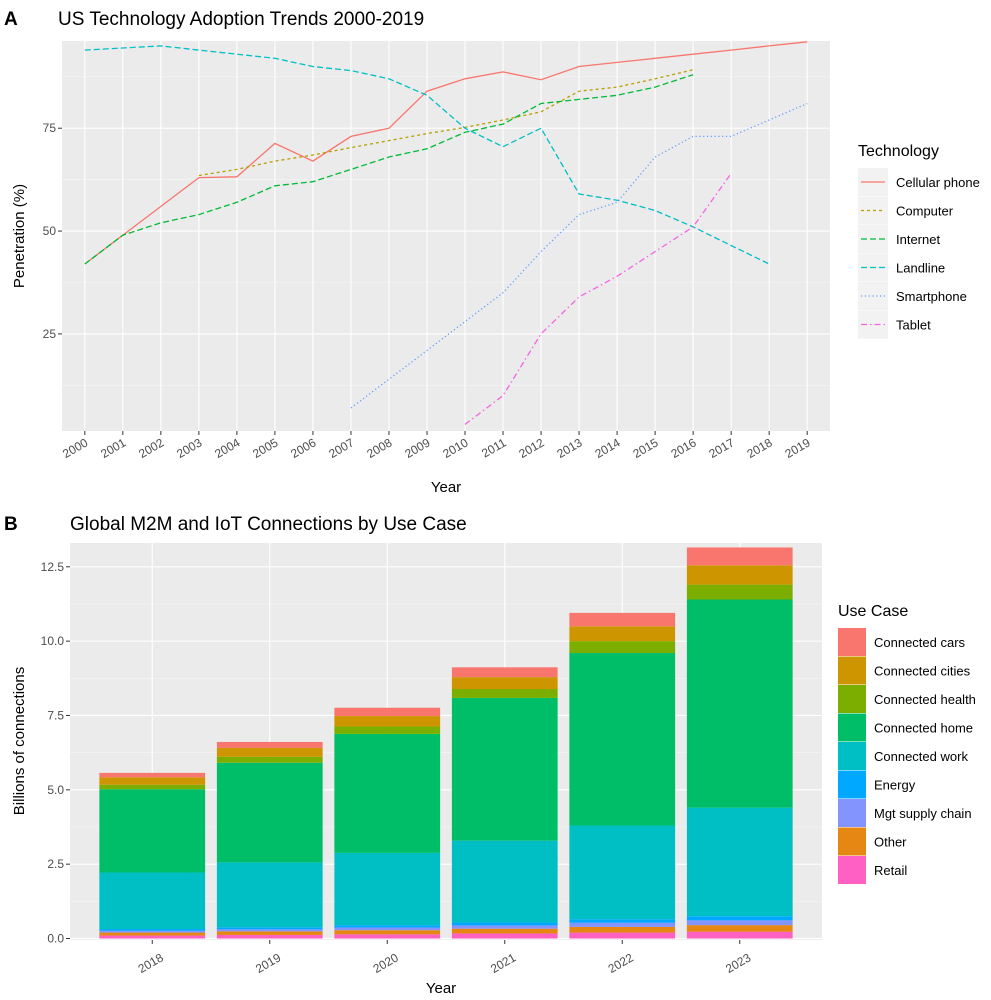  What do you see at coordinates (152, 929) in the screenshot?
I see `bar-segment-energy-2018` at bounding box center [152, 929].